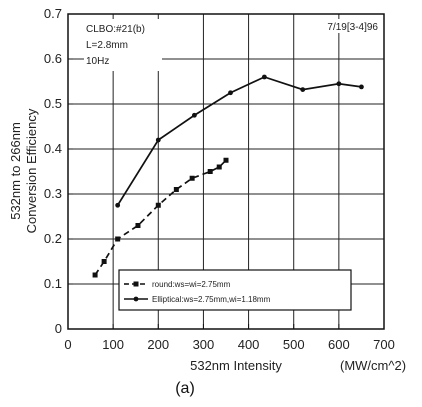 Image resolution: width=422 pixels, height=407 pixels. I want to click on date-note: 7/19[3-4]96, so click(352, 27).